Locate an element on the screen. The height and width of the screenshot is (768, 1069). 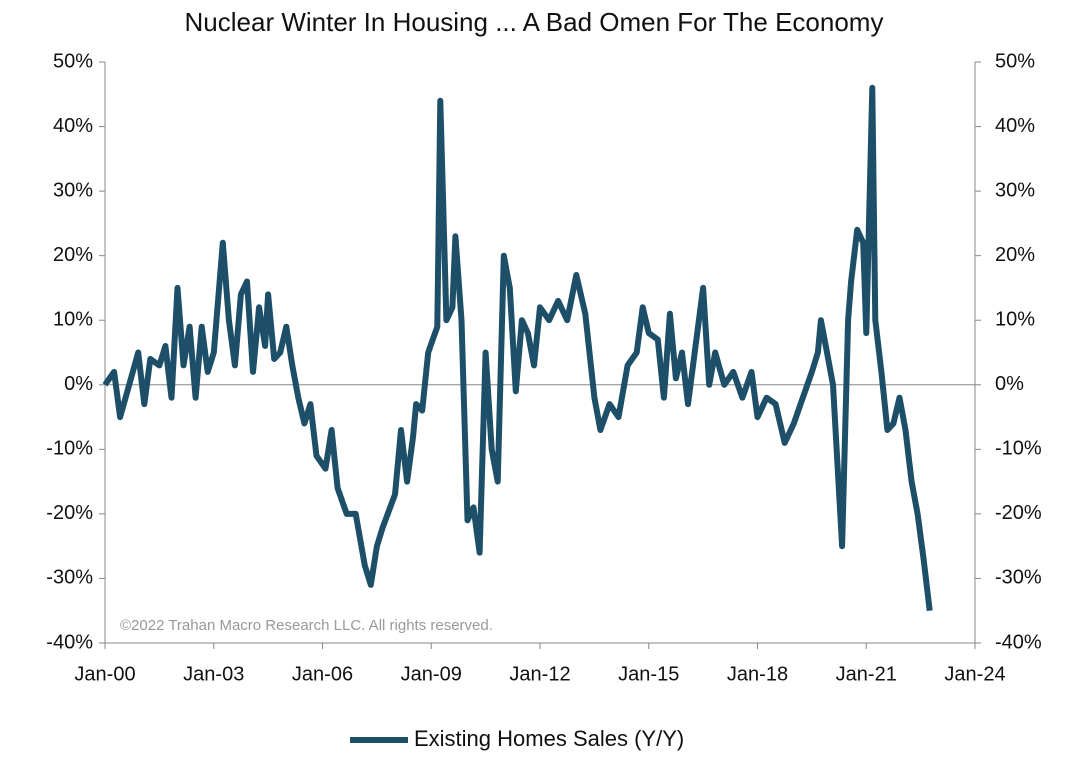
y2-tick-label: 30% is located at coordinates (1015, 190).